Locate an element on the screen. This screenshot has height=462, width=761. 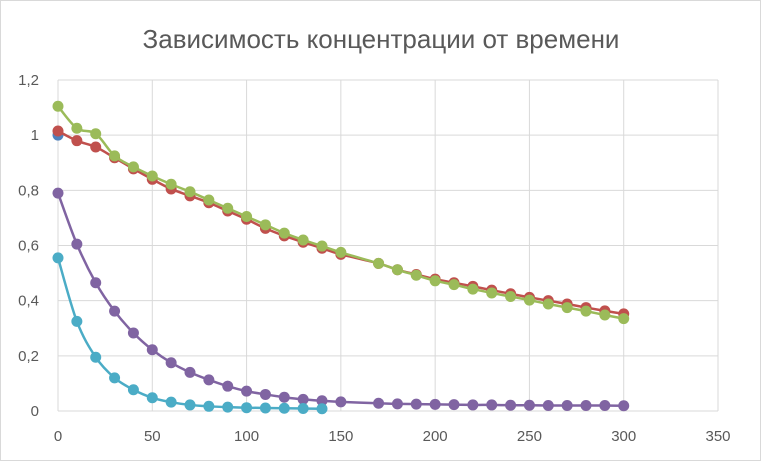
chart-title: Зависимость концентрации от времени is located at coordinates (381, 39).